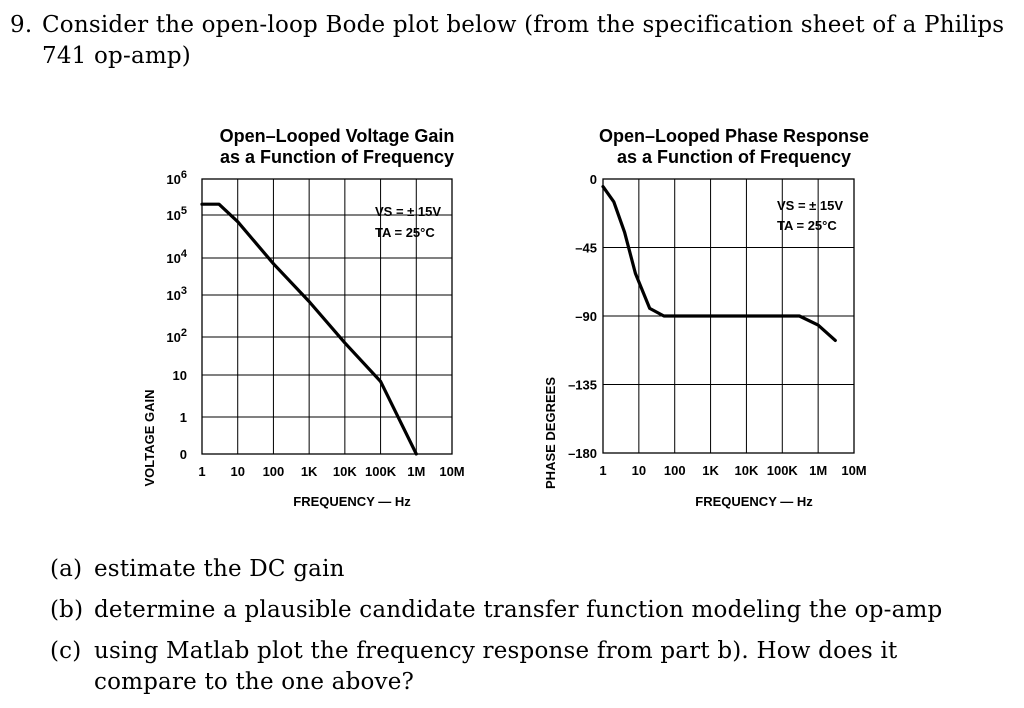 The height and width of the screenshot is (708, 1024). I want to click on gain-x-tick-label: 10K, so click(345, 471).